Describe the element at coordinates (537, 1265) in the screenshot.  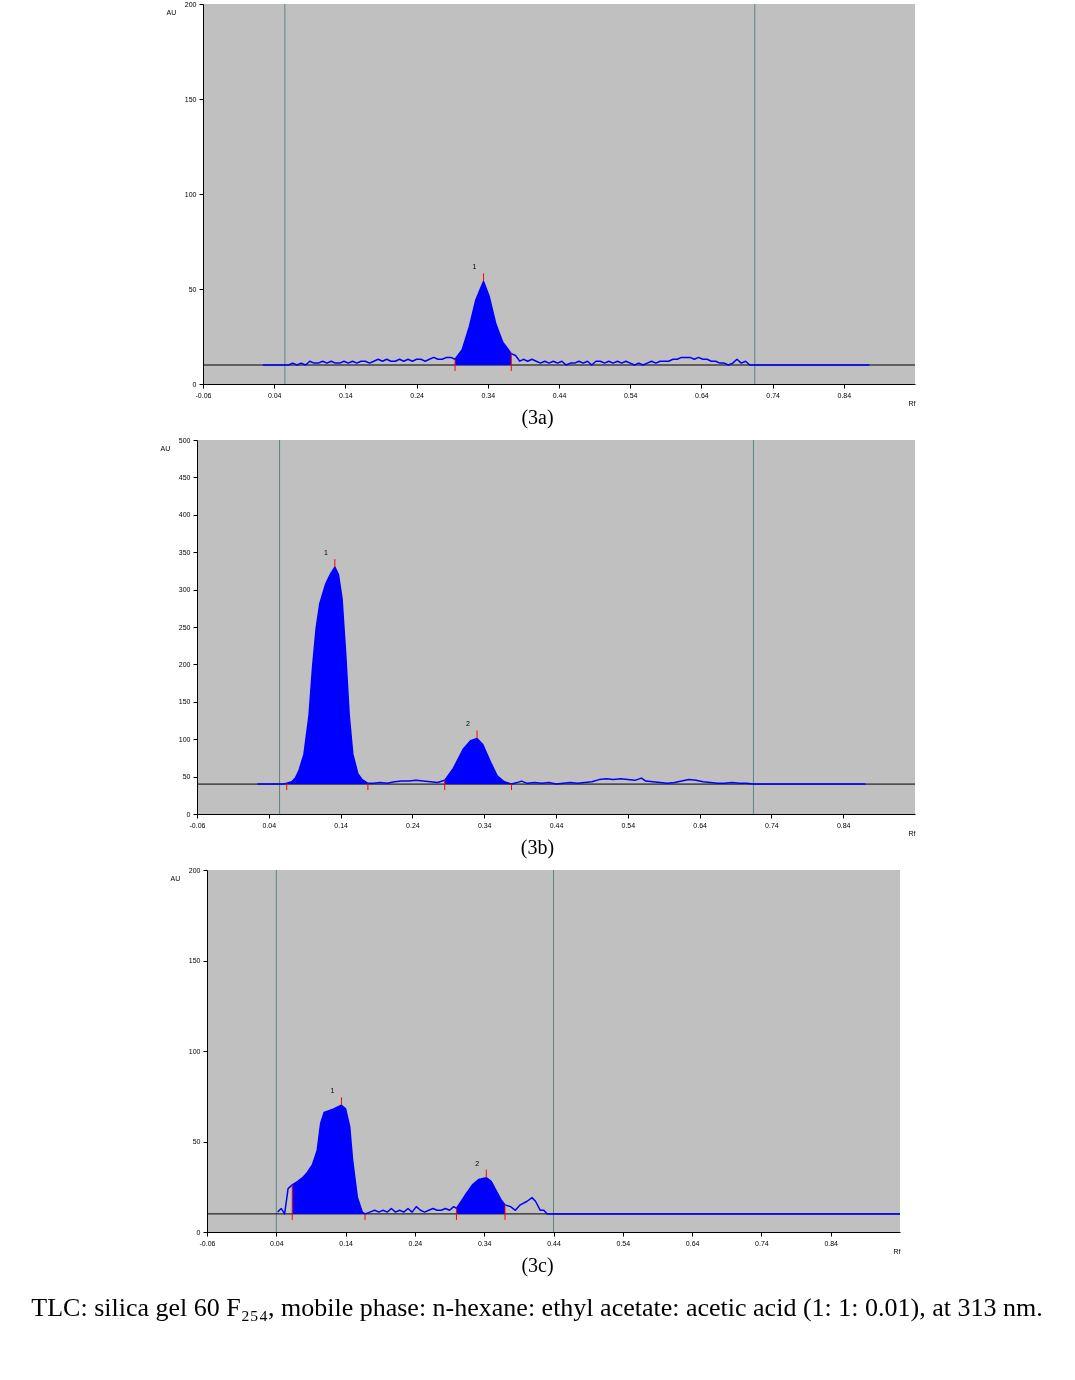
I see `text: (3c)` at that location.